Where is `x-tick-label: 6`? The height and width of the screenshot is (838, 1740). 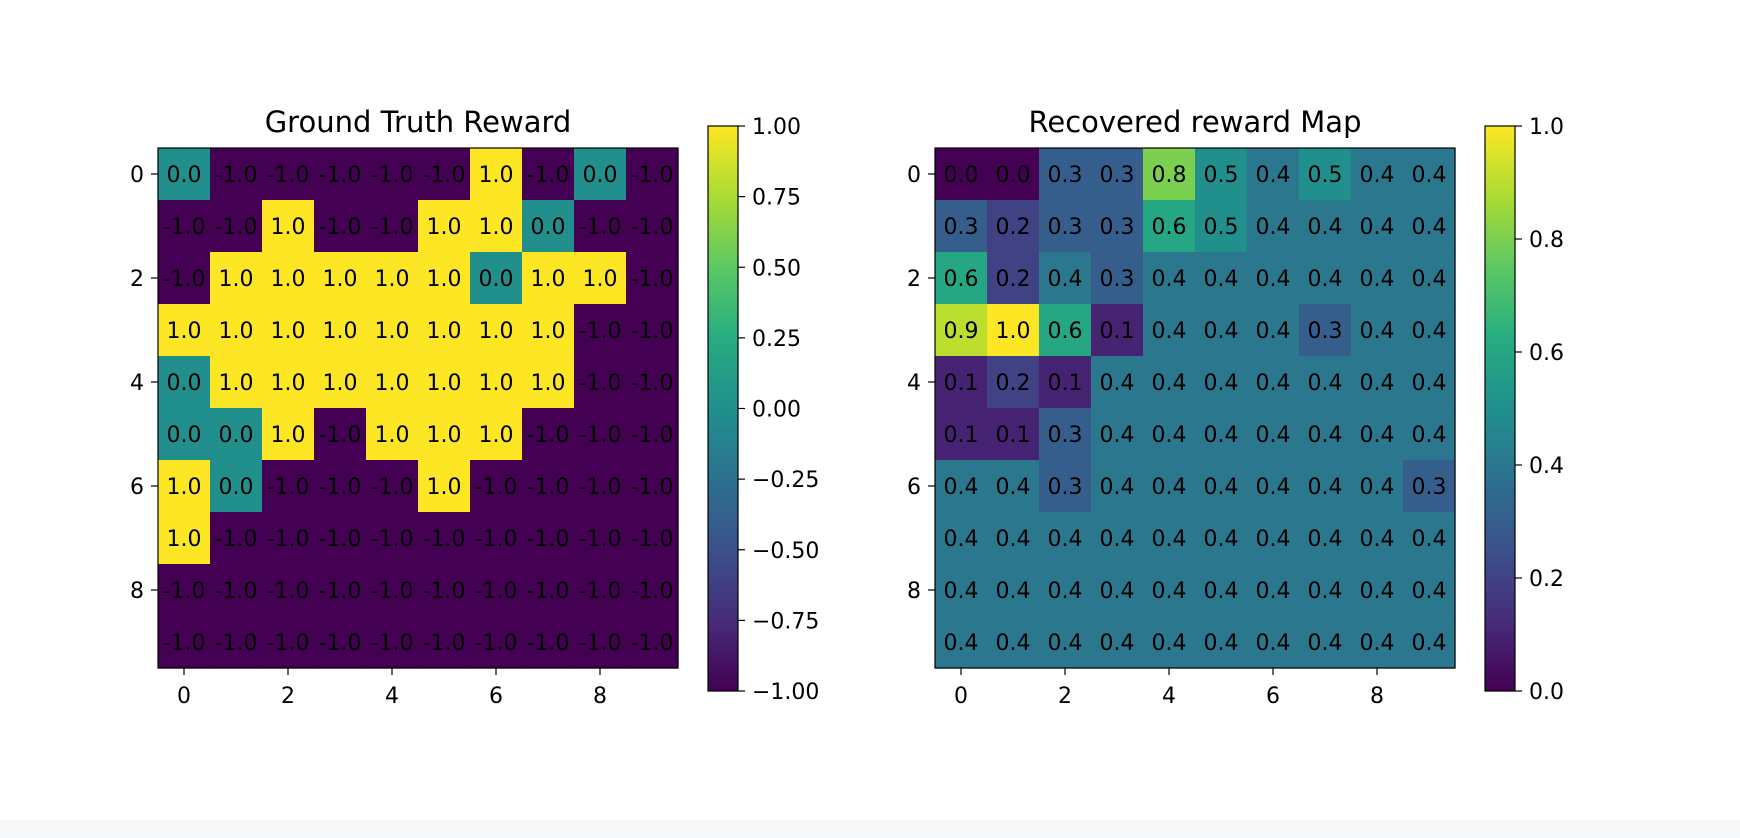
x-tick-label: 6 is located at coordinates (496, 696).